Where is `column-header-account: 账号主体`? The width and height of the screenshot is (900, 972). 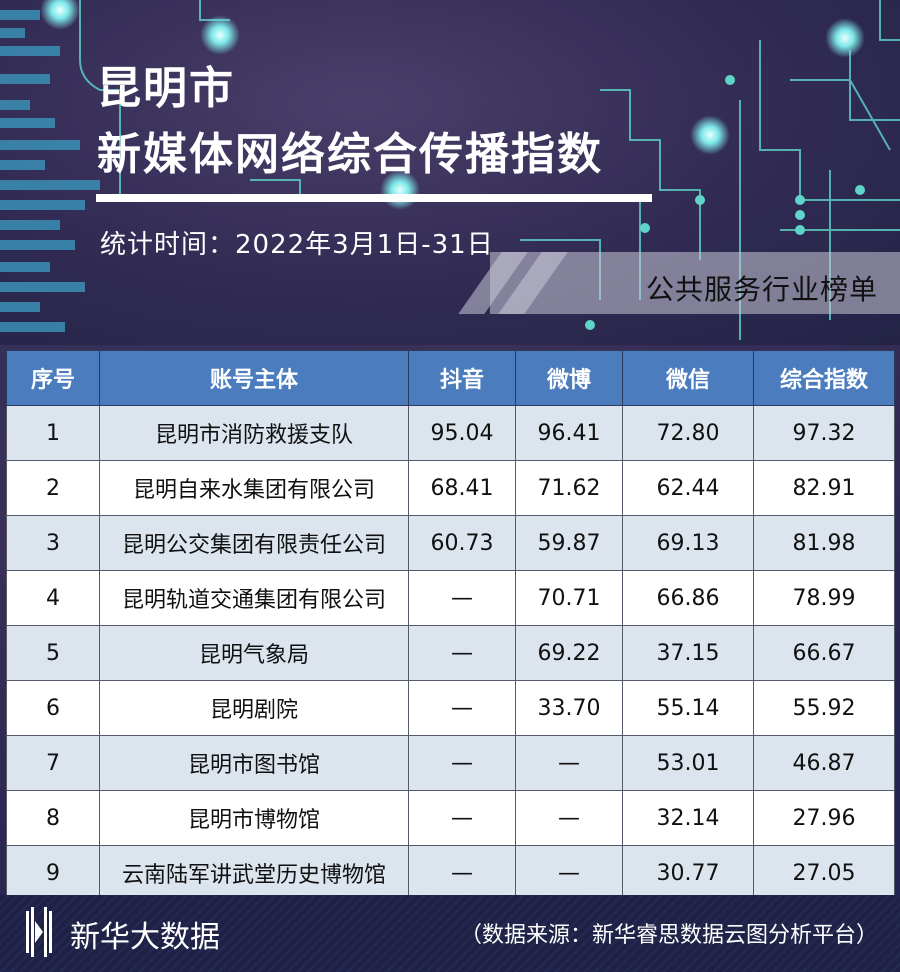 column-header-account: 账号主体 is located at coordinates (254, 378).